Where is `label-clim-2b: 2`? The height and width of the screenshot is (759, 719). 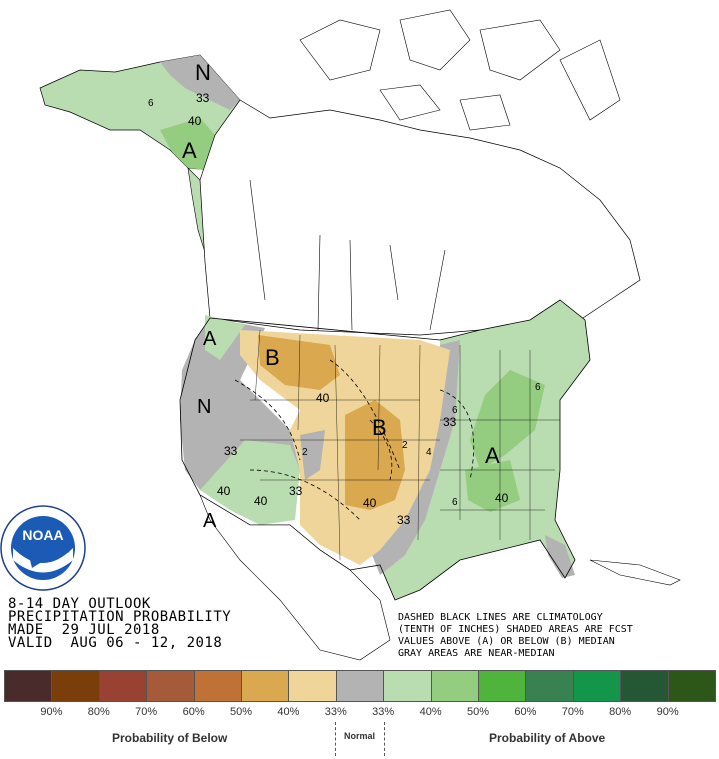 label-clim-2b: 2 is located at coordinates (405, 445).